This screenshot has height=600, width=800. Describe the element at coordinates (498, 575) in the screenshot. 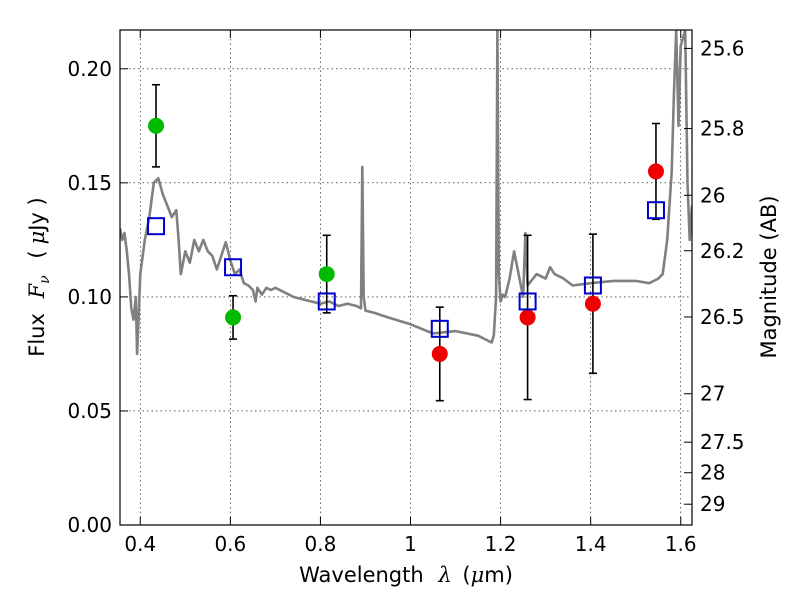

I see `x-axis-unit-close: m)` at that location.